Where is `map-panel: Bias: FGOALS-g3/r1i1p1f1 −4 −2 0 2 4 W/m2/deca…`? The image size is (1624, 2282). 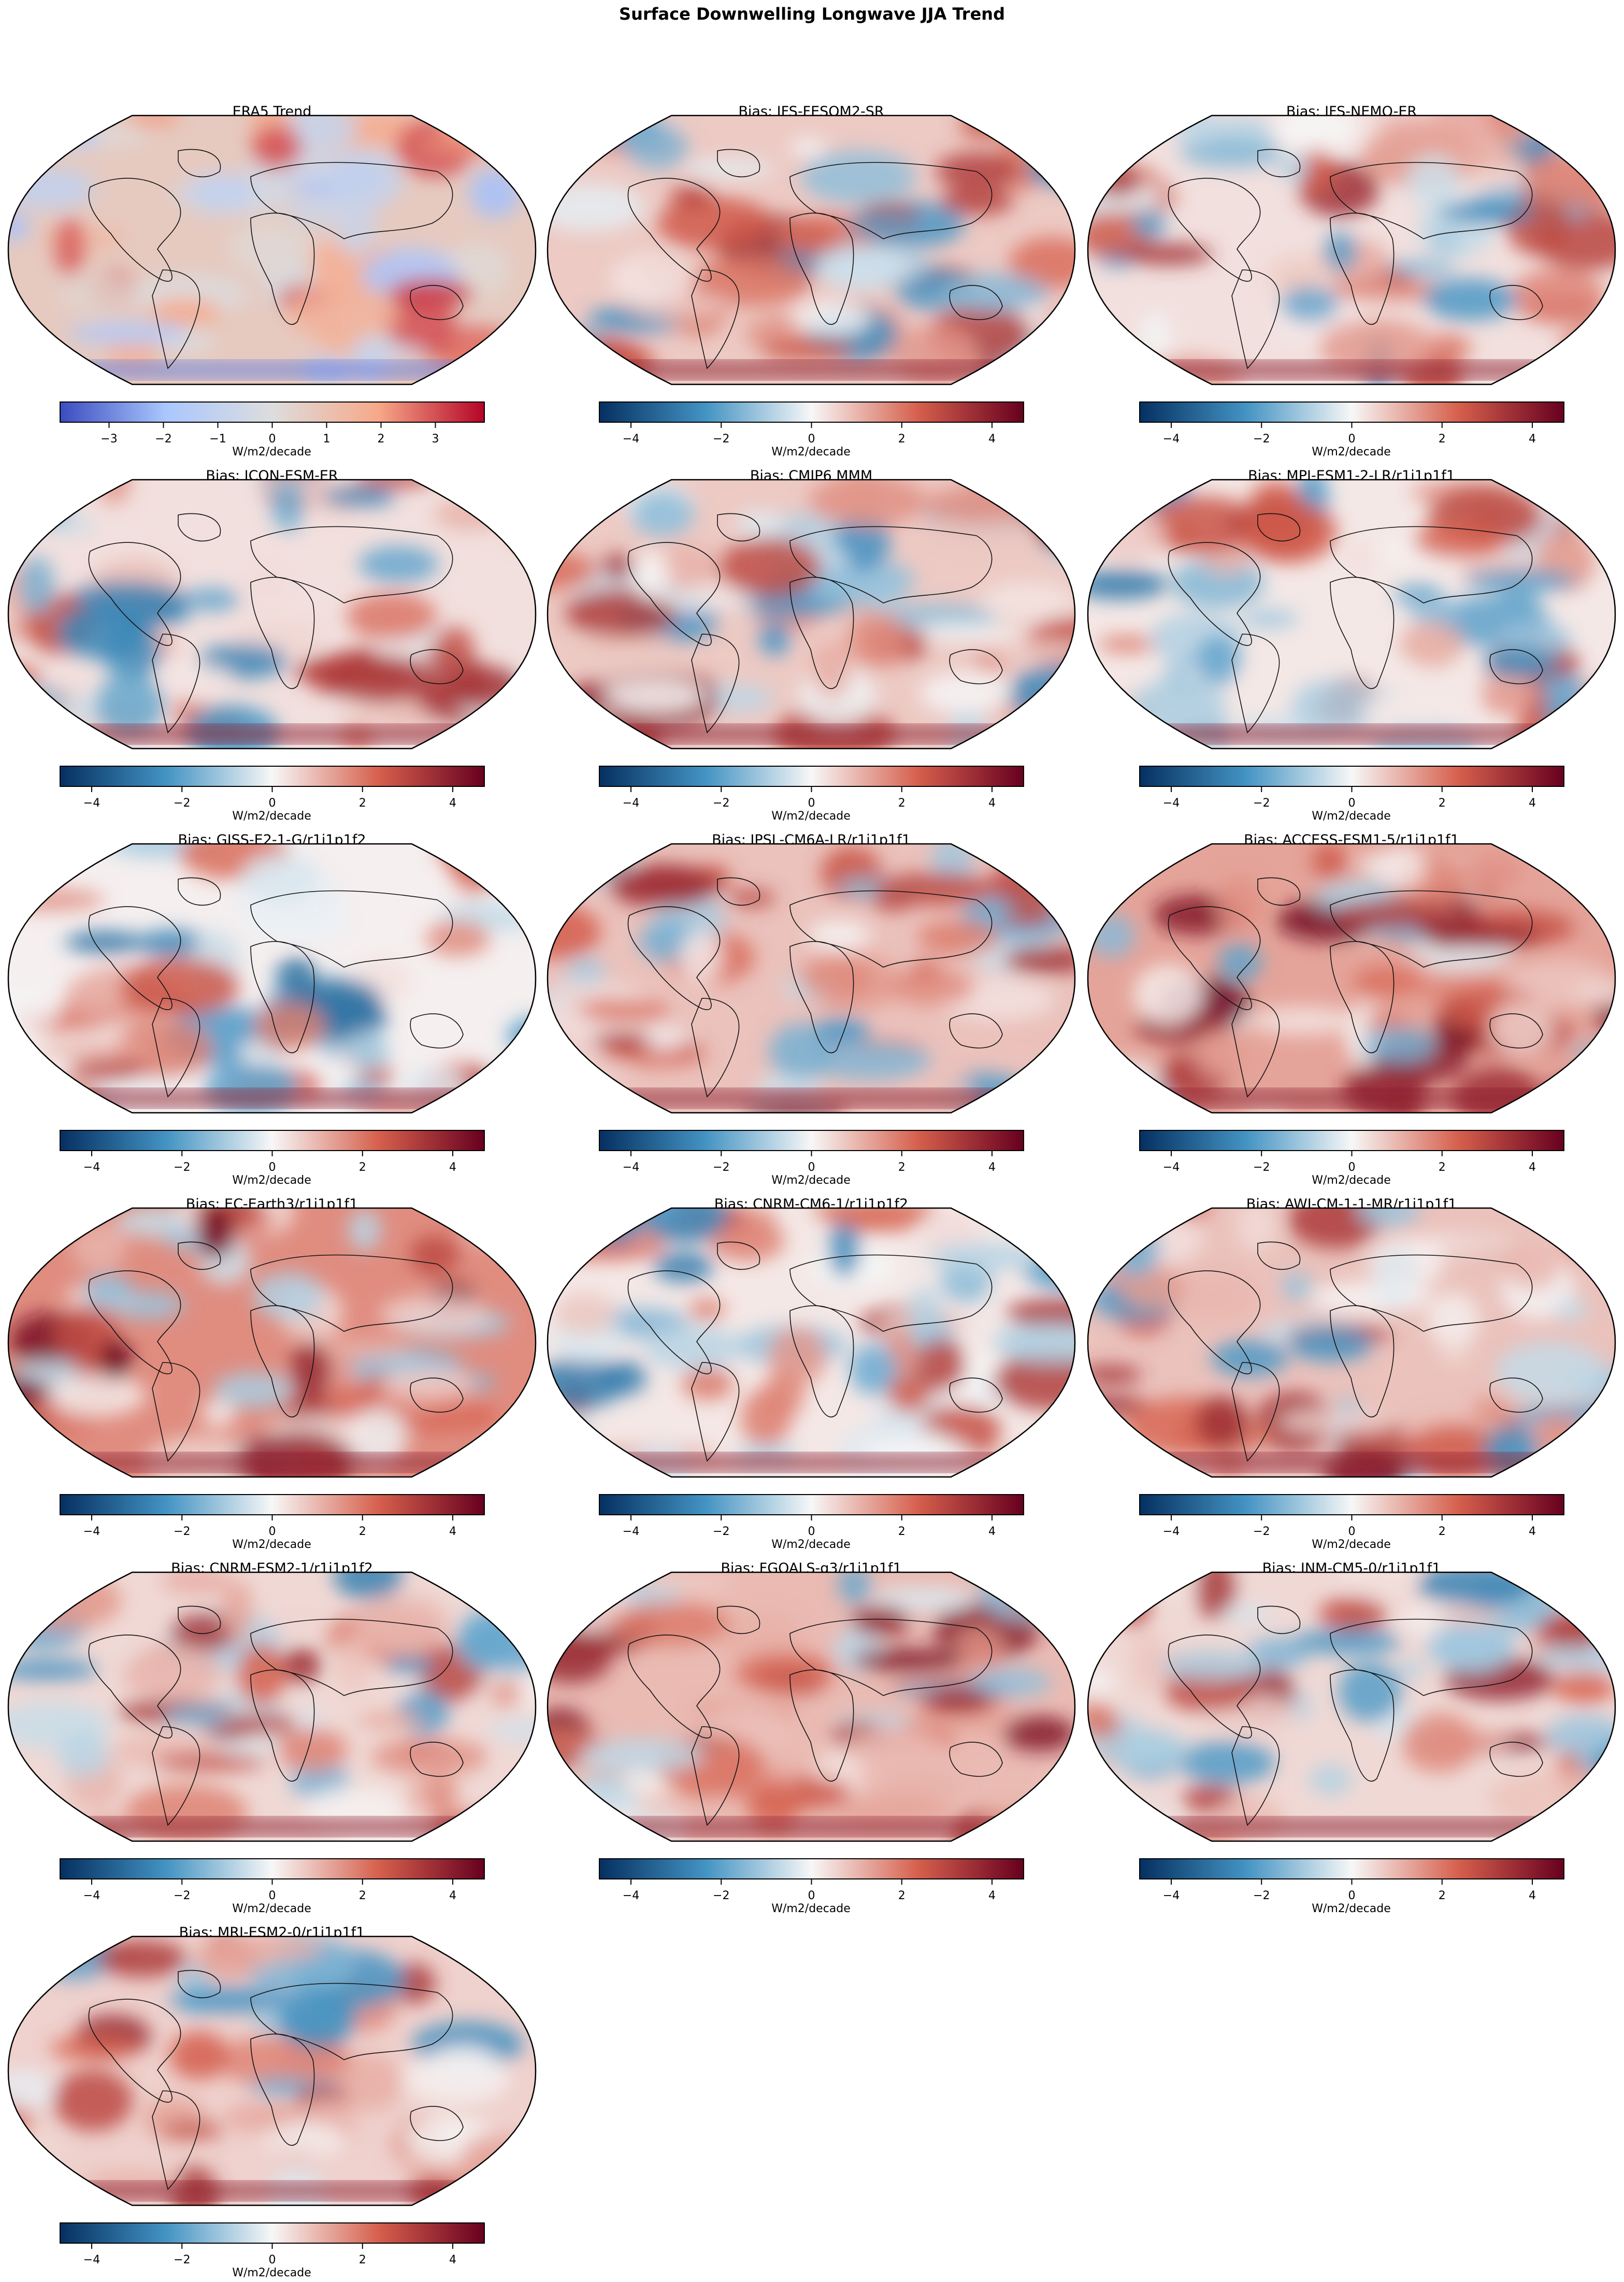 map-panel: Bias: FGOALS-g3/r1i1p1f1 −4 −2 0 2 4 W/m2/deca… is located at coordinates (812, 1739).